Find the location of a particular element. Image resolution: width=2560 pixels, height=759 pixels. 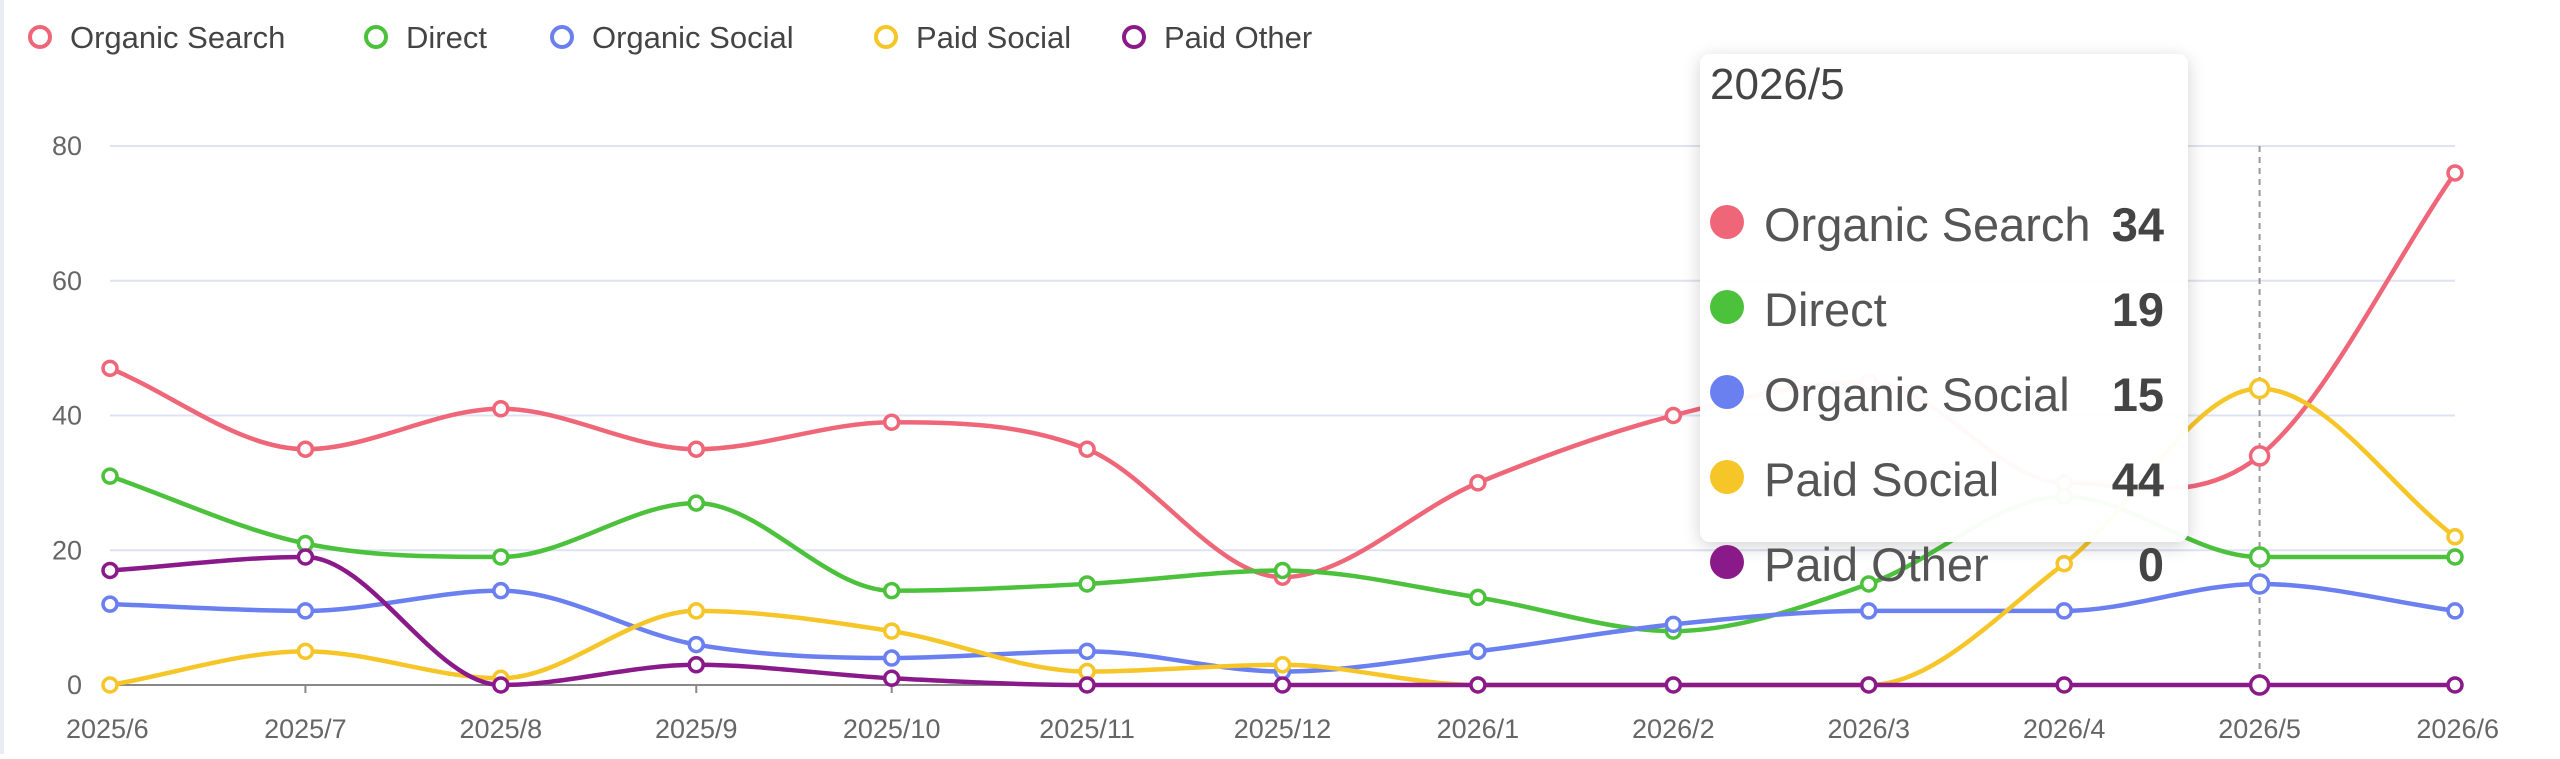

legend-item-organic-social: Organic Social is located at coordinates (672, 37).